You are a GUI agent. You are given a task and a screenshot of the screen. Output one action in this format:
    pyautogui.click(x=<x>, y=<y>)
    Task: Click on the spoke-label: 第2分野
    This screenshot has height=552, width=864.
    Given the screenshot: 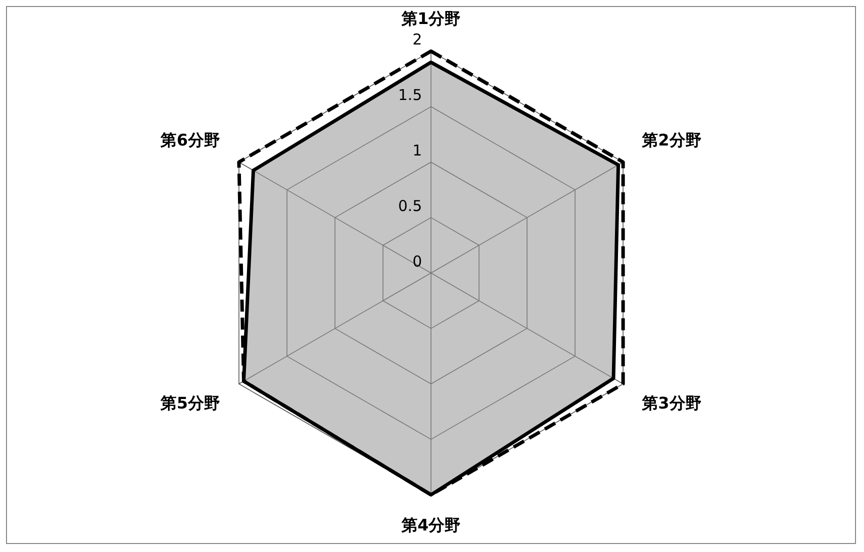 What is the action you would take?
    pyautogui.click(x=671, y=140)
    